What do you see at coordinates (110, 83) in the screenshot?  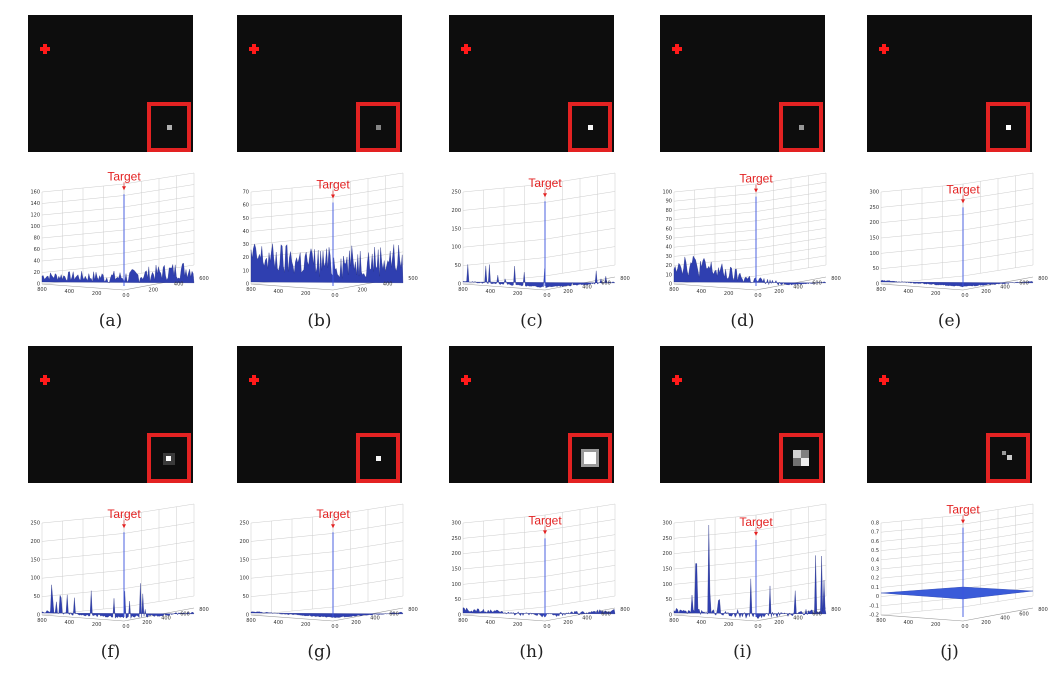 I see `infrared-frame-a` at bounding box center [110, 83].